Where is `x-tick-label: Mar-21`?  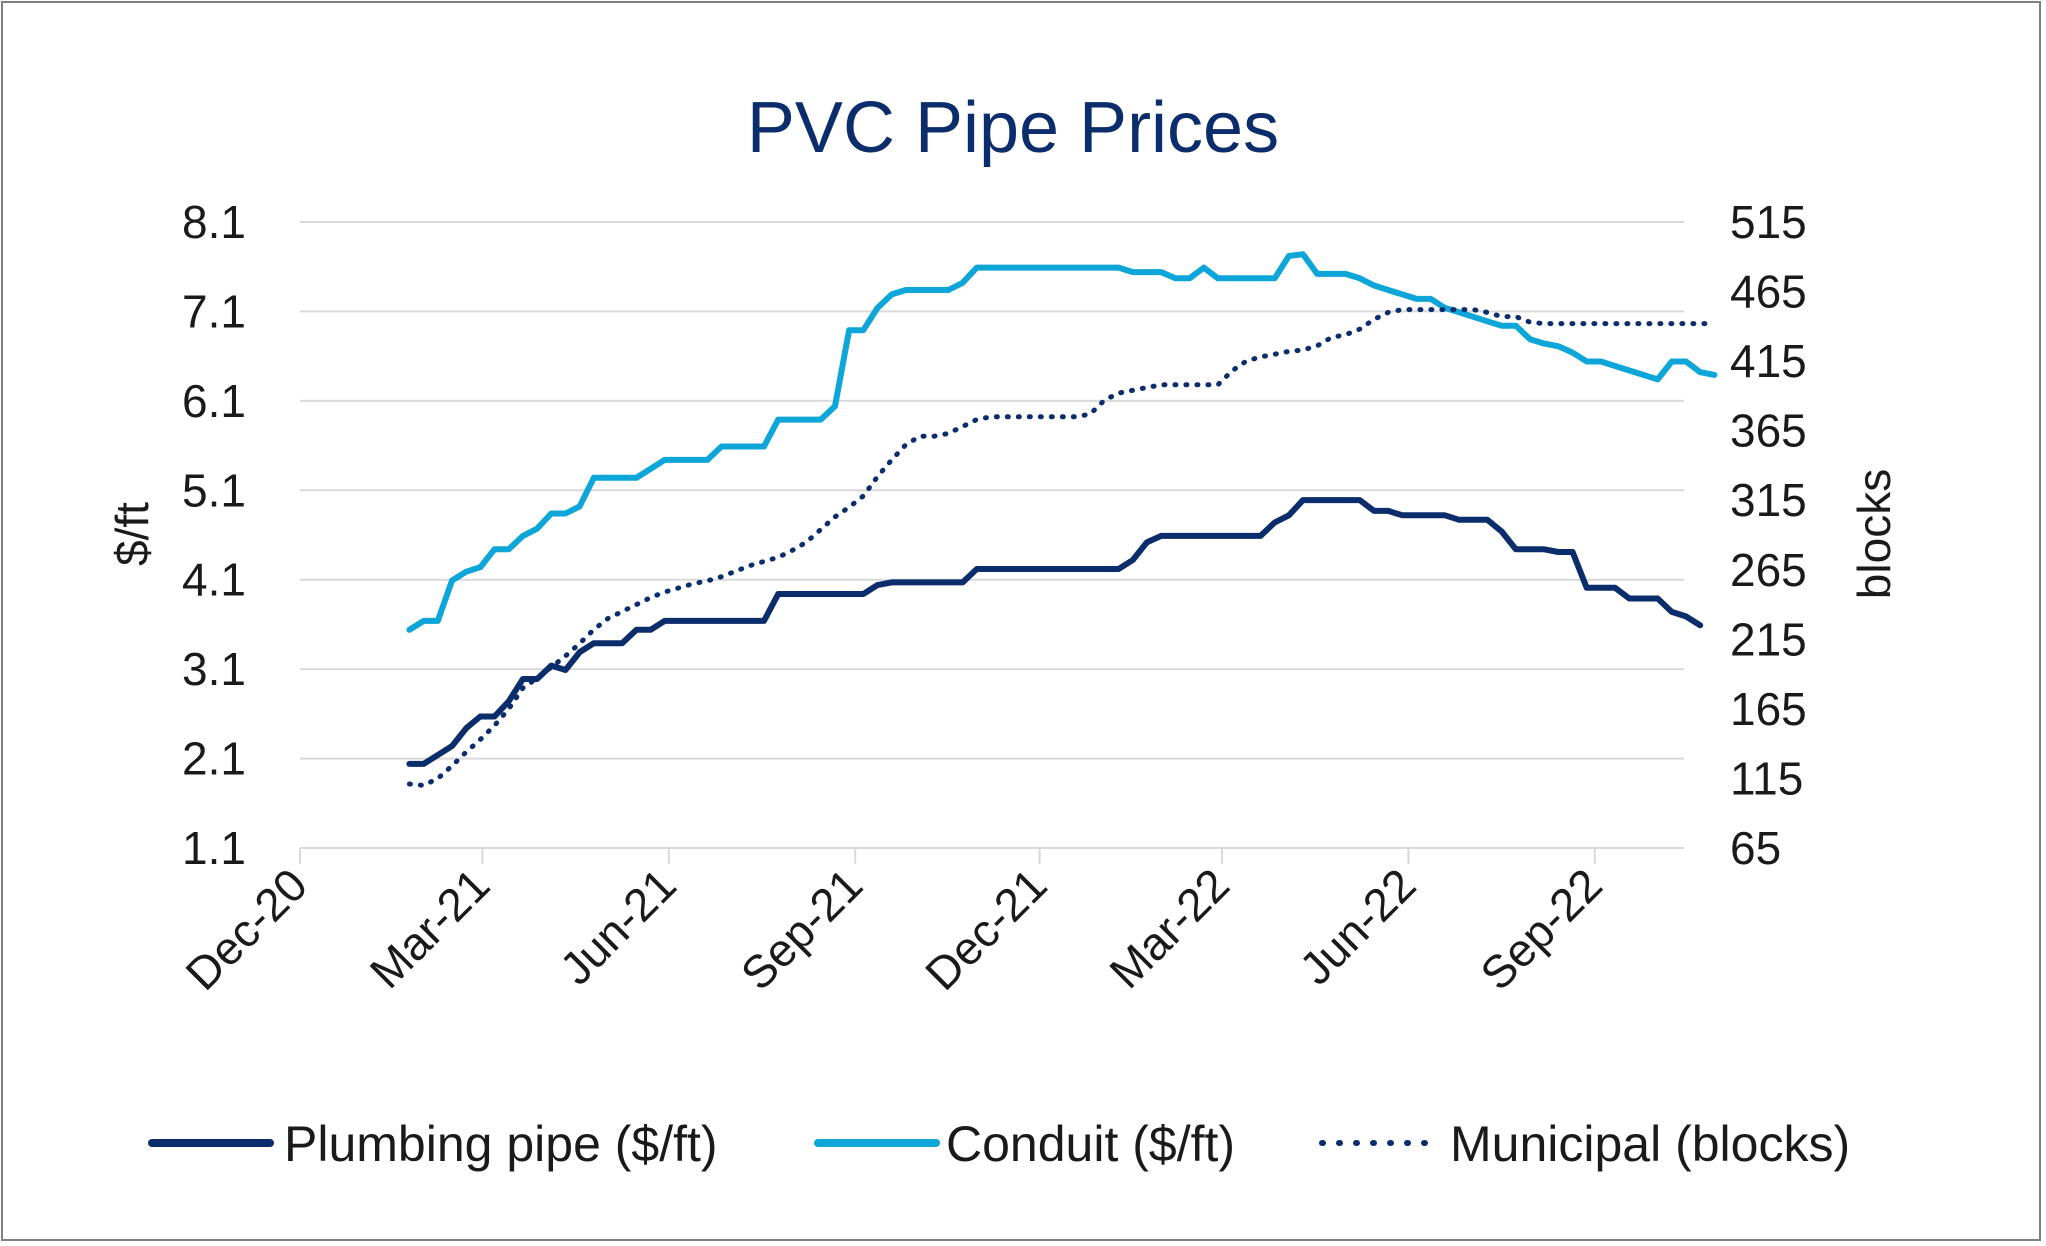
x-tick-label: Mar-21 is located at coordinates (430, 928).